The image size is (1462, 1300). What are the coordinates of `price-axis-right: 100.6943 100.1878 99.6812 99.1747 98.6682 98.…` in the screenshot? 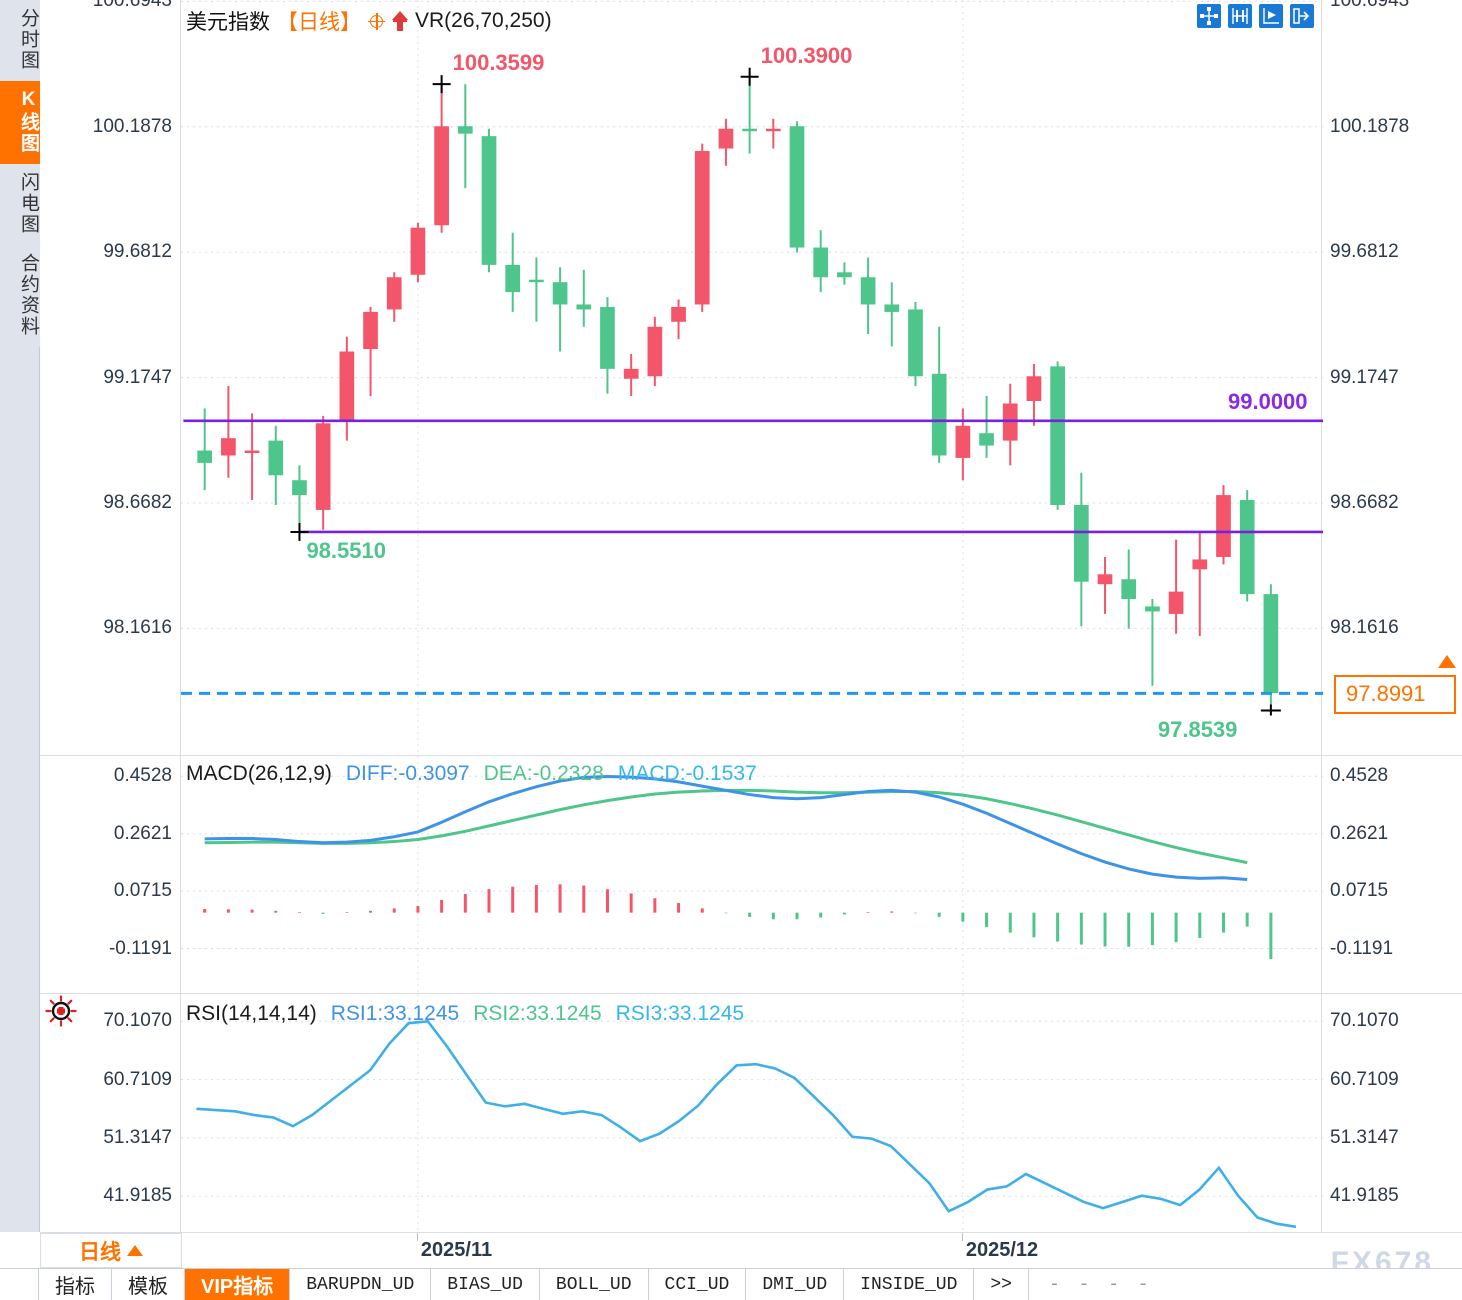 It's located at (1392, 377).